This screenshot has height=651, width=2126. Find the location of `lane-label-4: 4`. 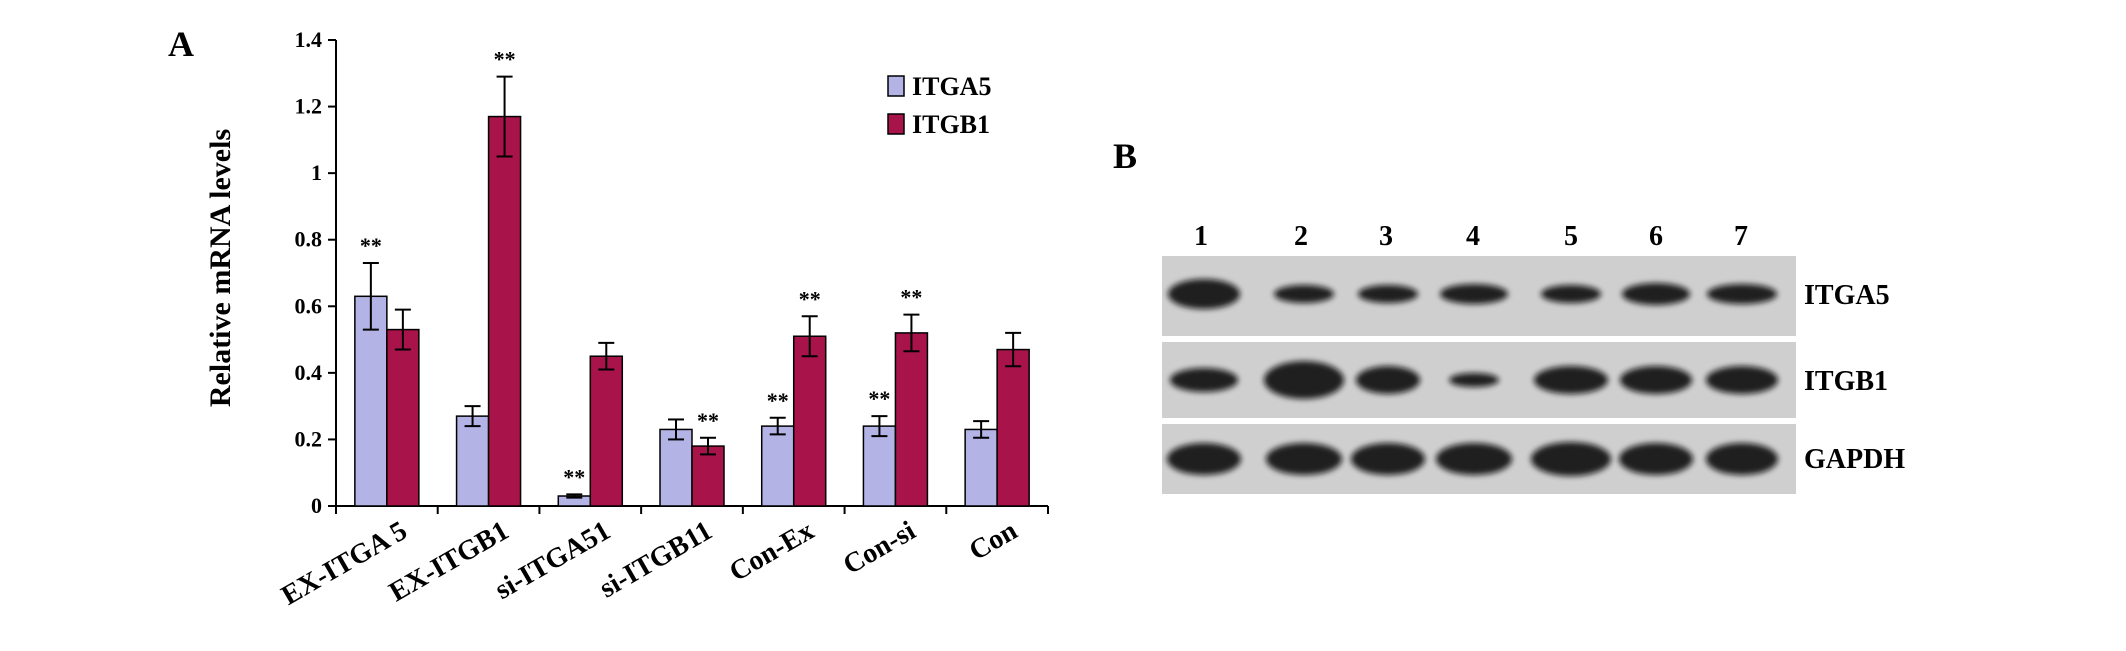

lane-label-4: 4 is located at coordinates (1473, 236).